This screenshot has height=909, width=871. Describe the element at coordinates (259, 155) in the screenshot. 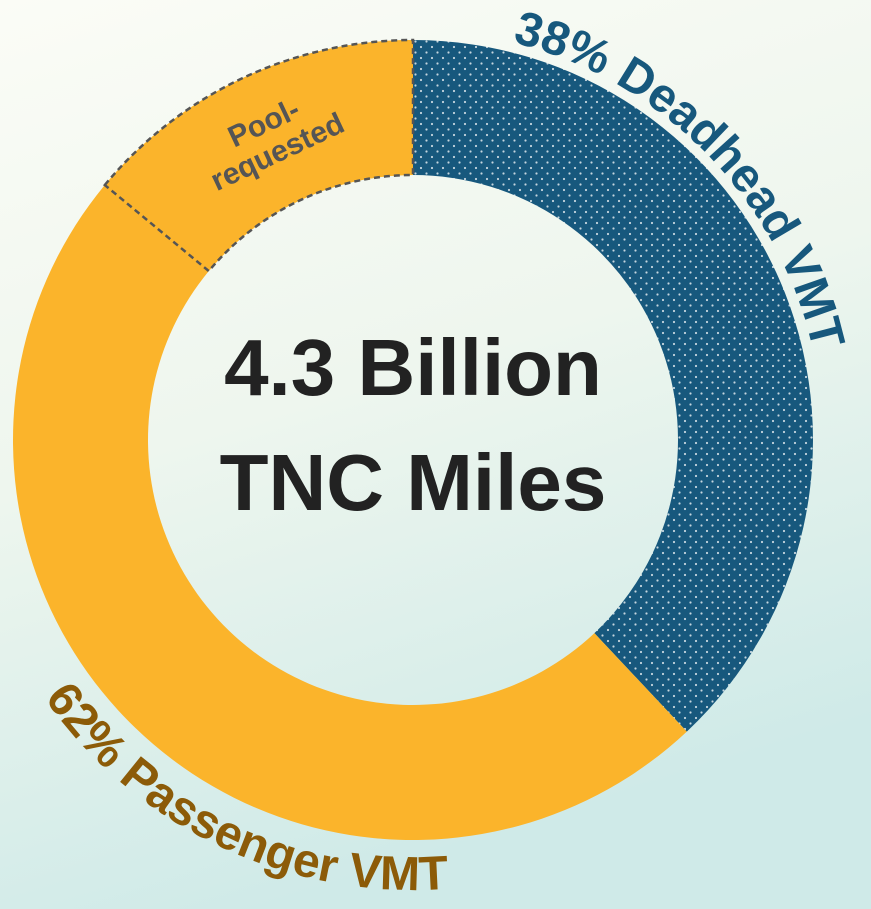

I see `subsegment-outline` at that location.